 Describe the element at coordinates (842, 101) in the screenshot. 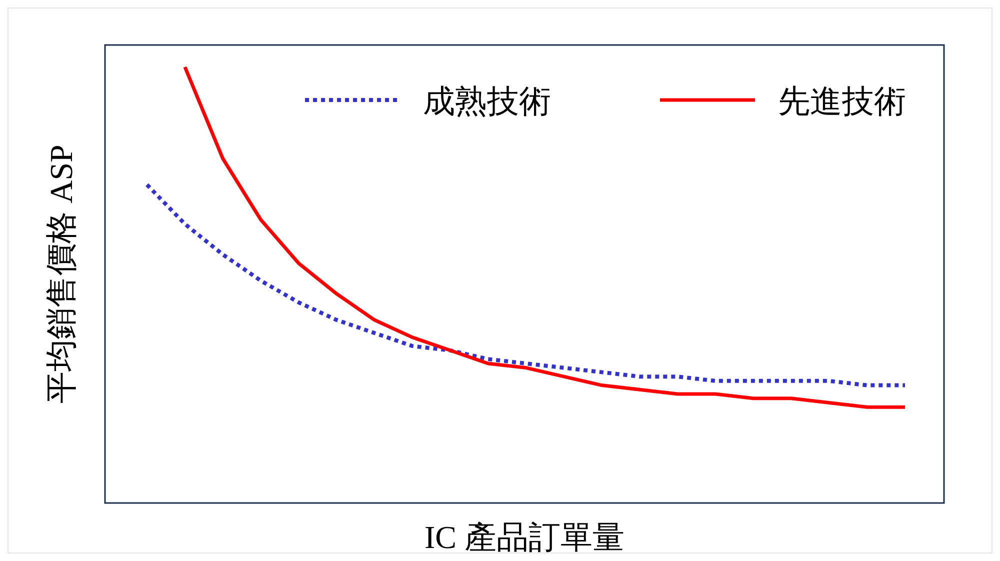

I see `legend-label: 先進技術` at that location.